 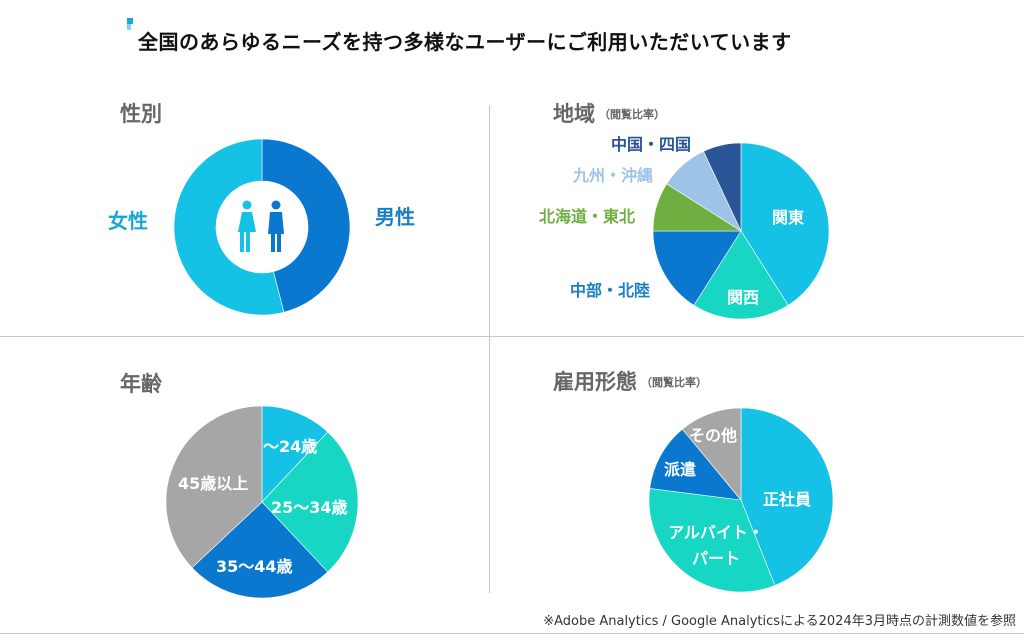 I want to click on age-title-text: 年齢, so click(x=141, y=384).